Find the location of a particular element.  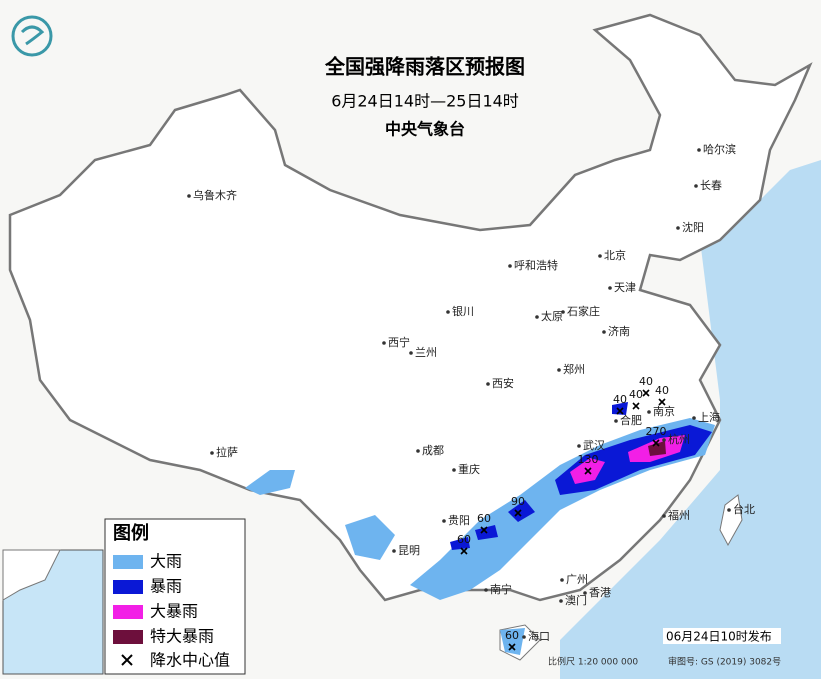

city-label: 武汉 is located at coordinates (594, 445).